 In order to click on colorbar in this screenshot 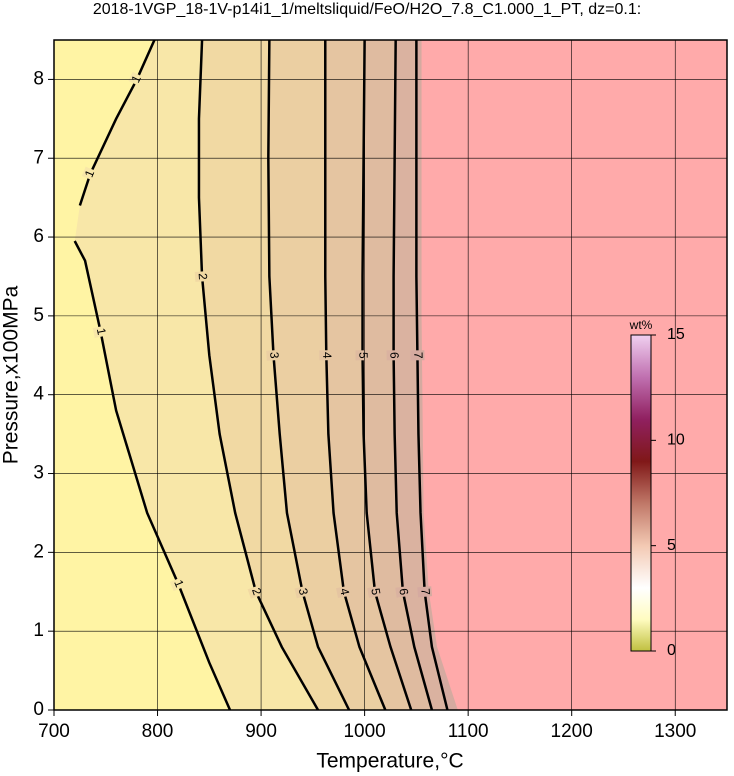, I will do `click(641, 493)`.